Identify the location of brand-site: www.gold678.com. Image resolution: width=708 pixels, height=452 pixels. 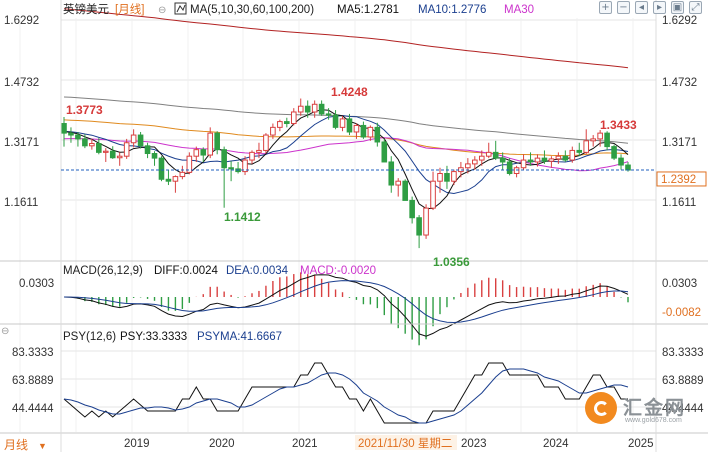
(653, 420).